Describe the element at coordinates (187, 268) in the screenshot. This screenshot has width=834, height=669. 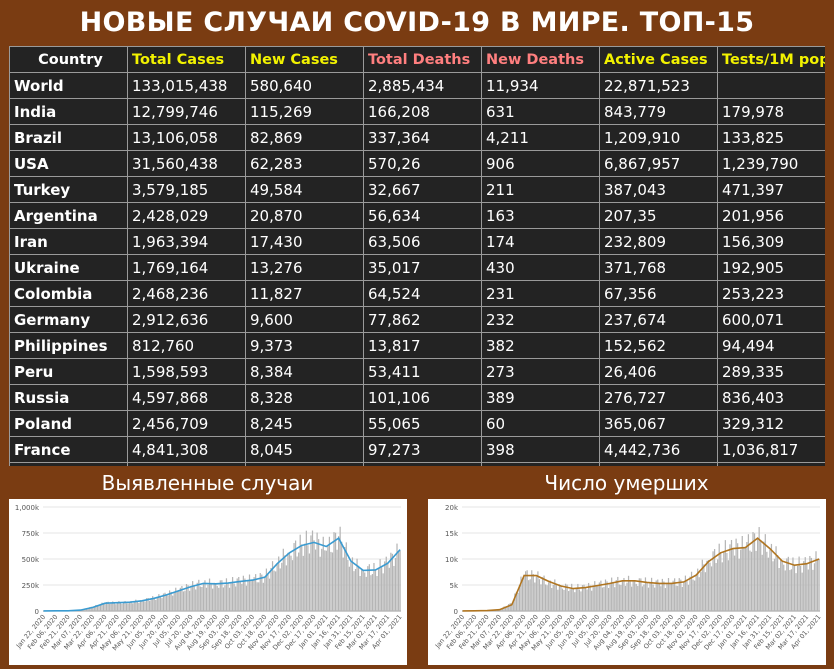
I see `value-cell: 1,769,164` at that location.